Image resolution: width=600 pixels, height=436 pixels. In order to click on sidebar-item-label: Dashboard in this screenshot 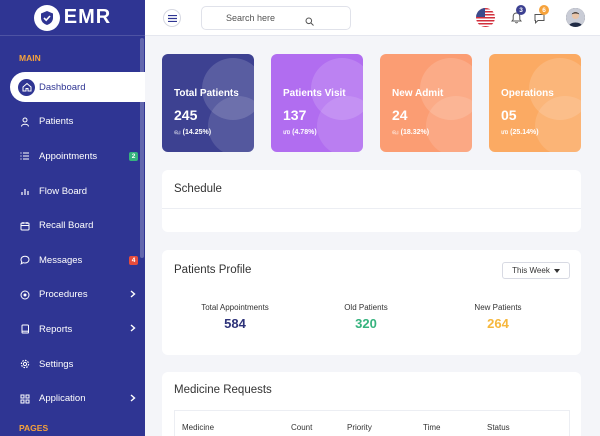, I will do `click(62, 87)`.